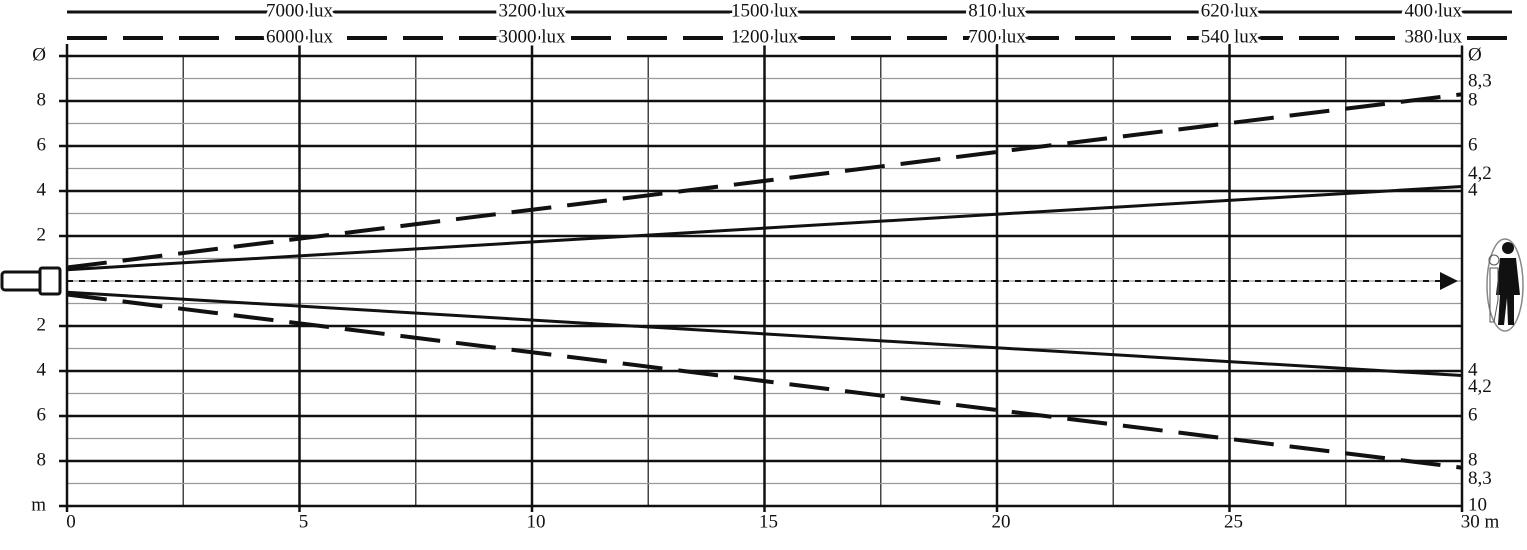  What do you see at coordinates (997, 10) in the screenshot?
I see `lux-label: 810 lux` at bounding box center [997, 10].